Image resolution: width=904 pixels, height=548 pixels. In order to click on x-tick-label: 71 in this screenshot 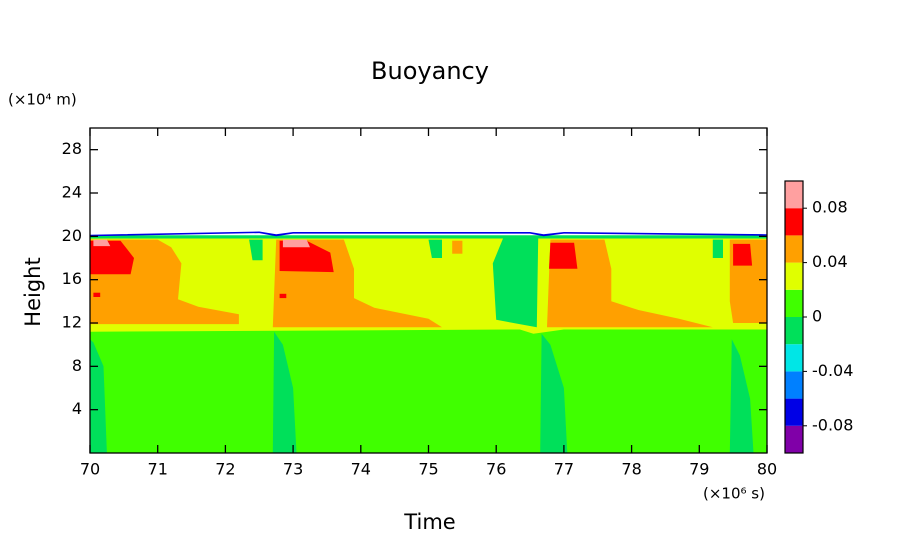, I will do `click(158, 469)`.